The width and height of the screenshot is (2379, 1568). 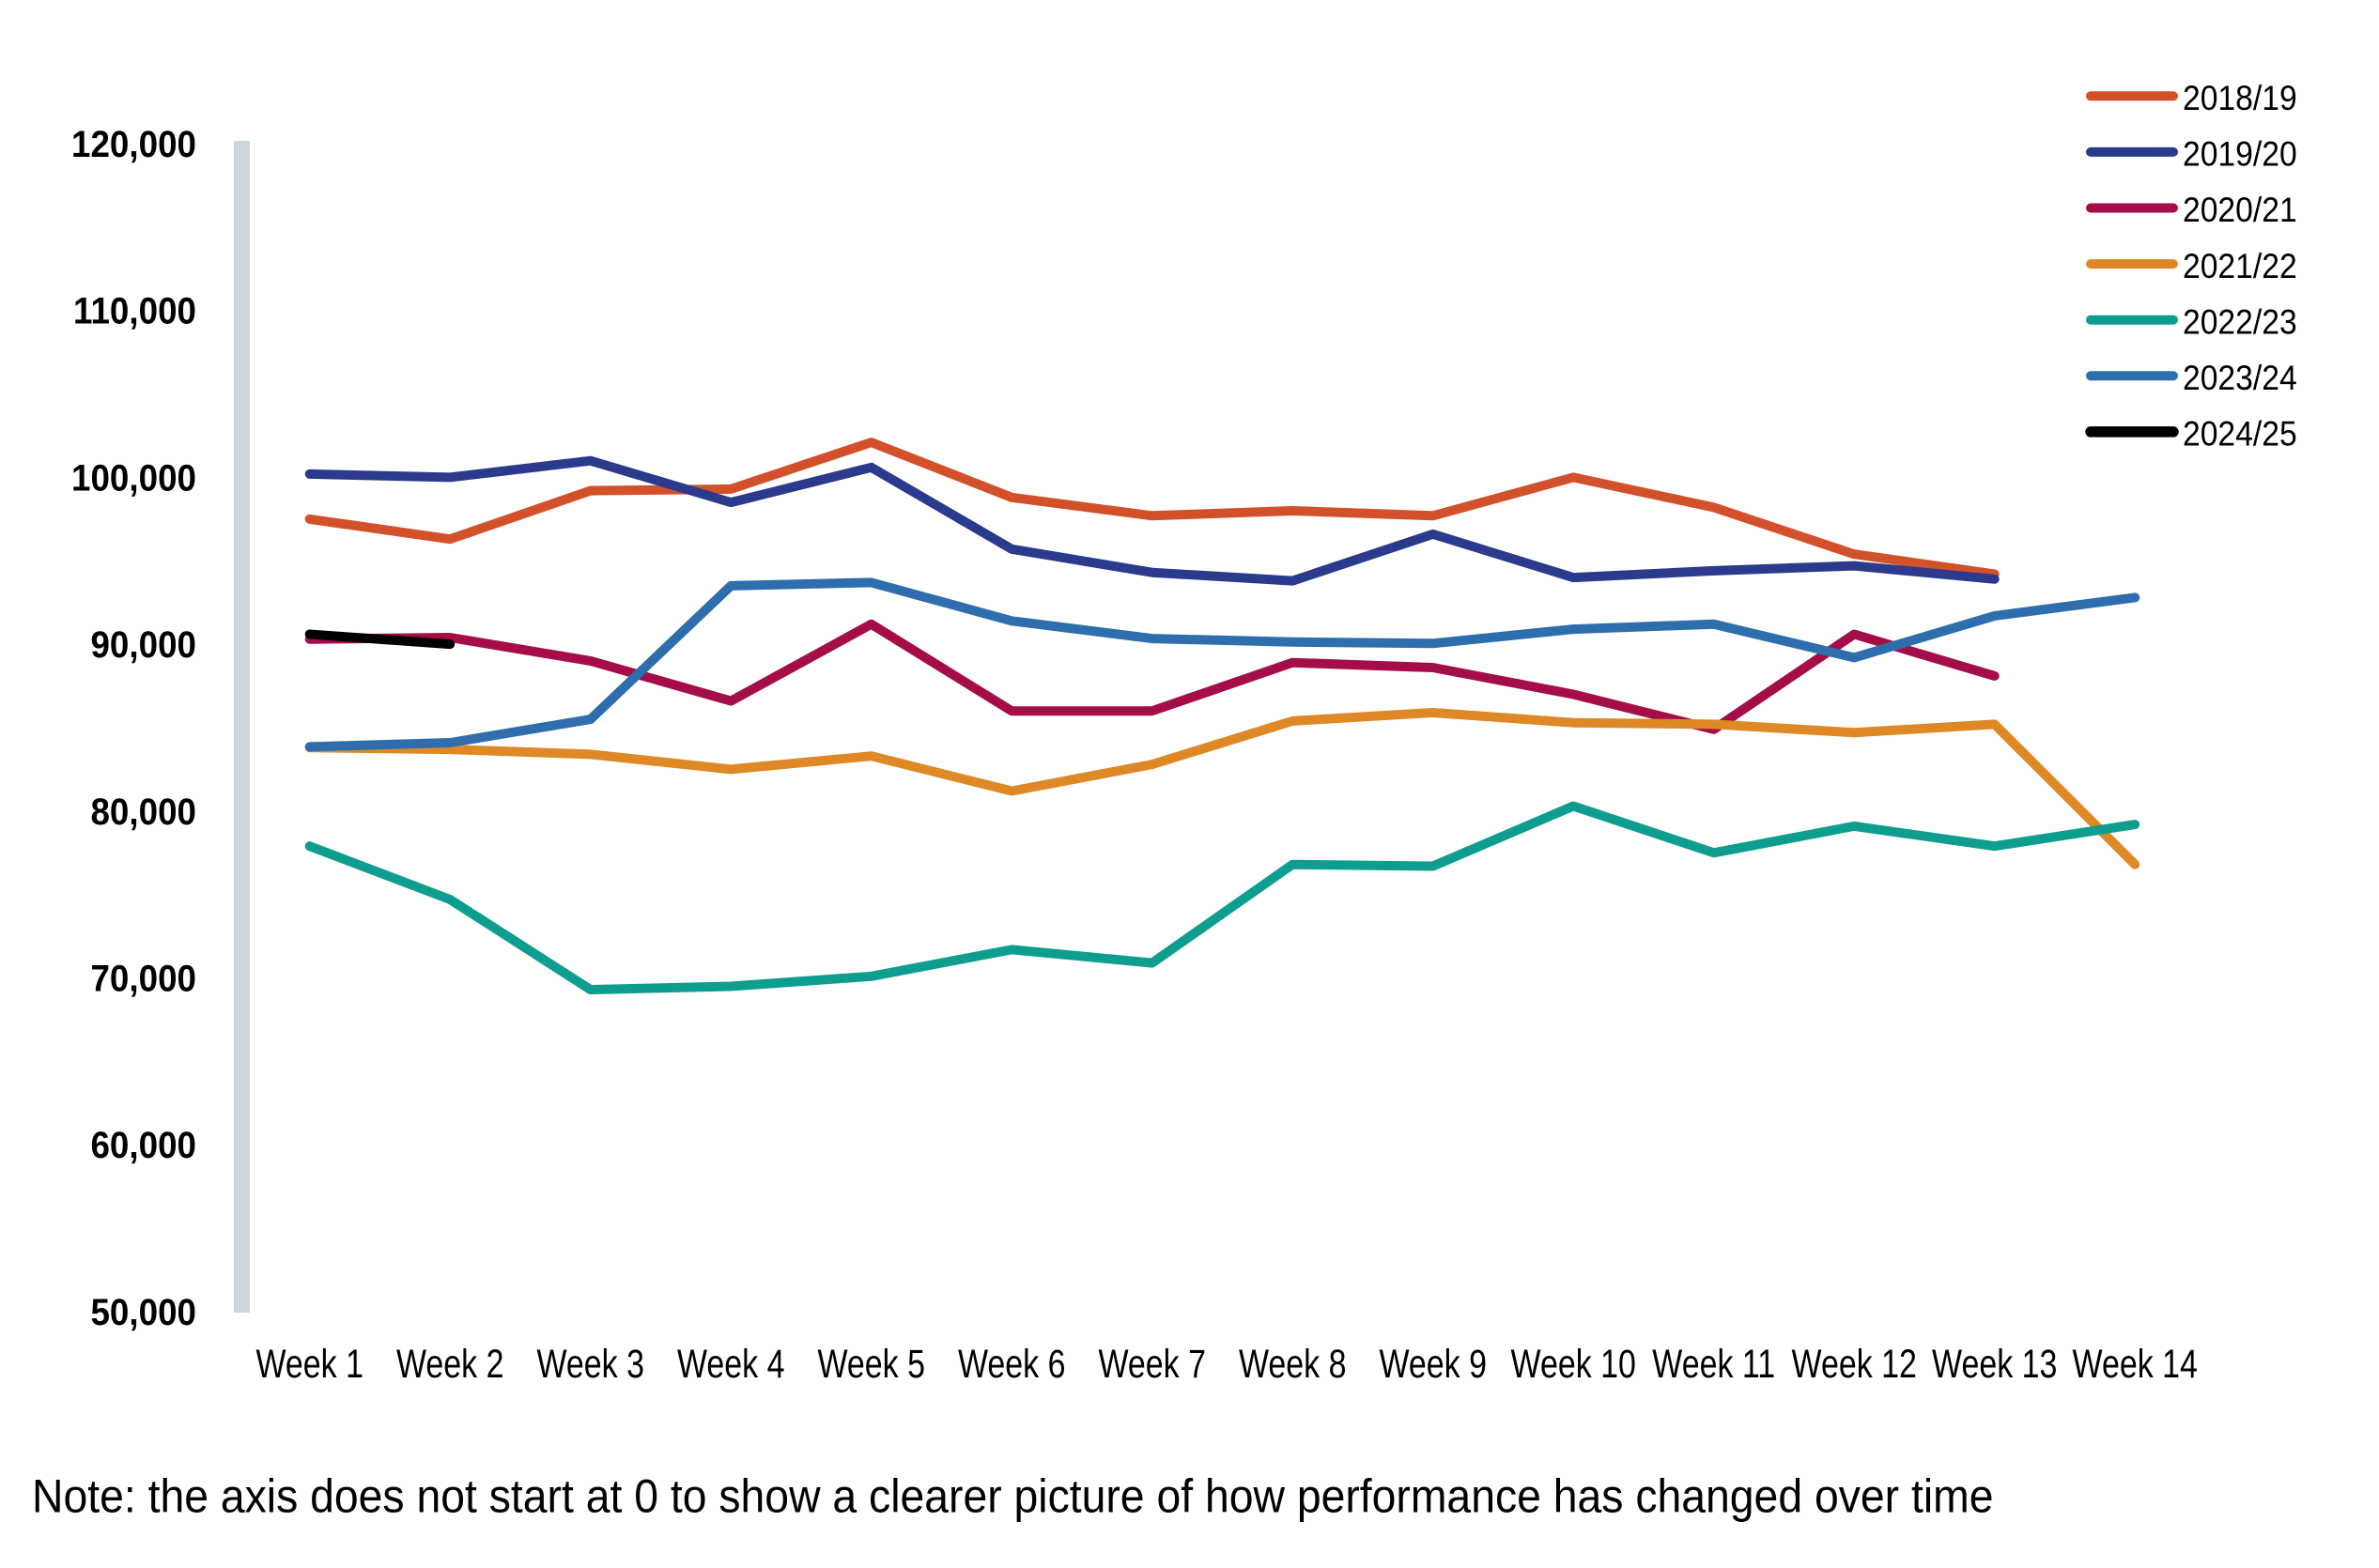 What do you see at coordinates (2240, 434) in the screenshot?
I see `svg-text: 2024/25` at bounding box center [2240, 434].